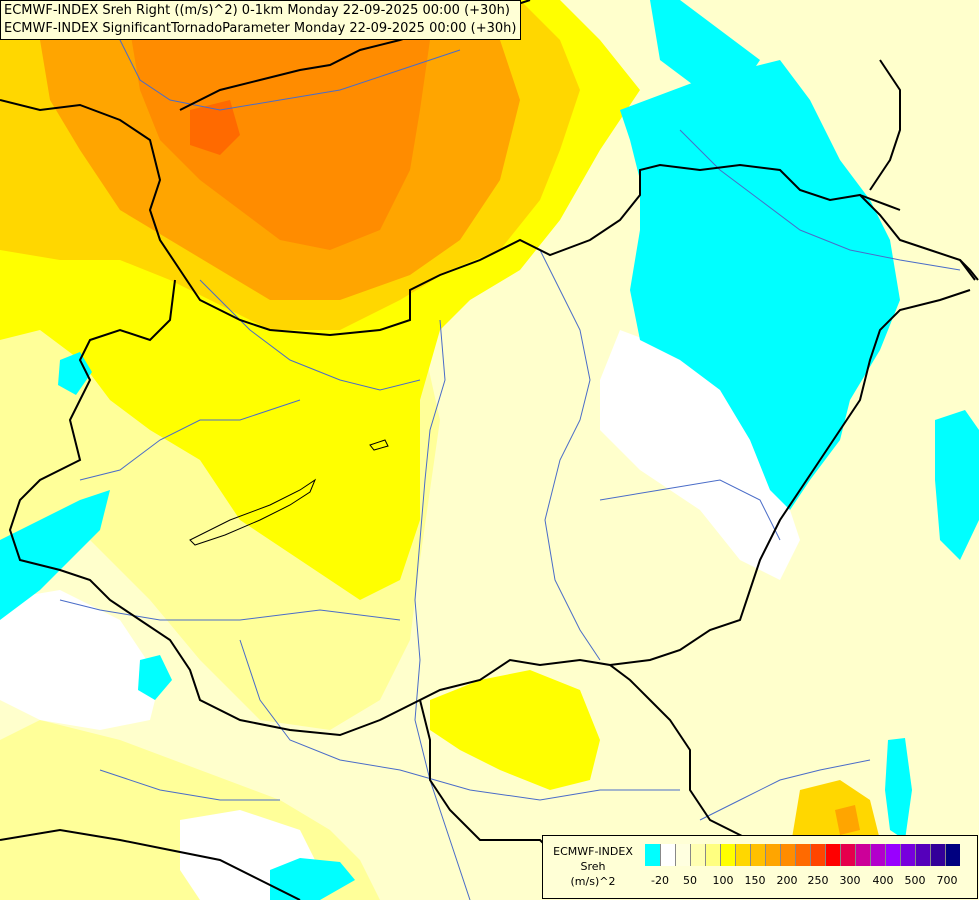  I want to click on legend-model: ECMWF-INDEX, so click(593, 851).